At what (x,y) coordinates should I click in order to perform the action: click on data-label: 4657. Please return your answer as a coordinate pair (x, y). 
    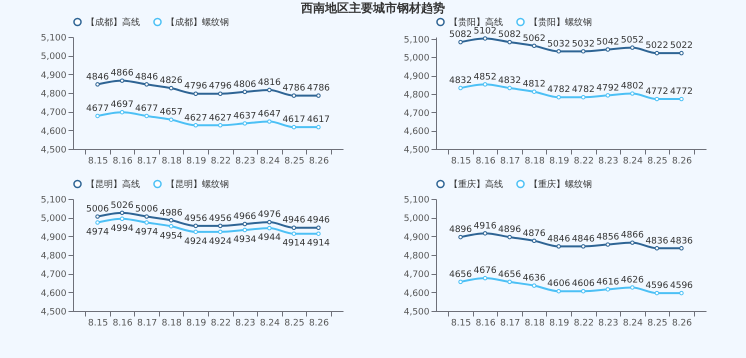
    Looking at the image, I should click on (171, 113).